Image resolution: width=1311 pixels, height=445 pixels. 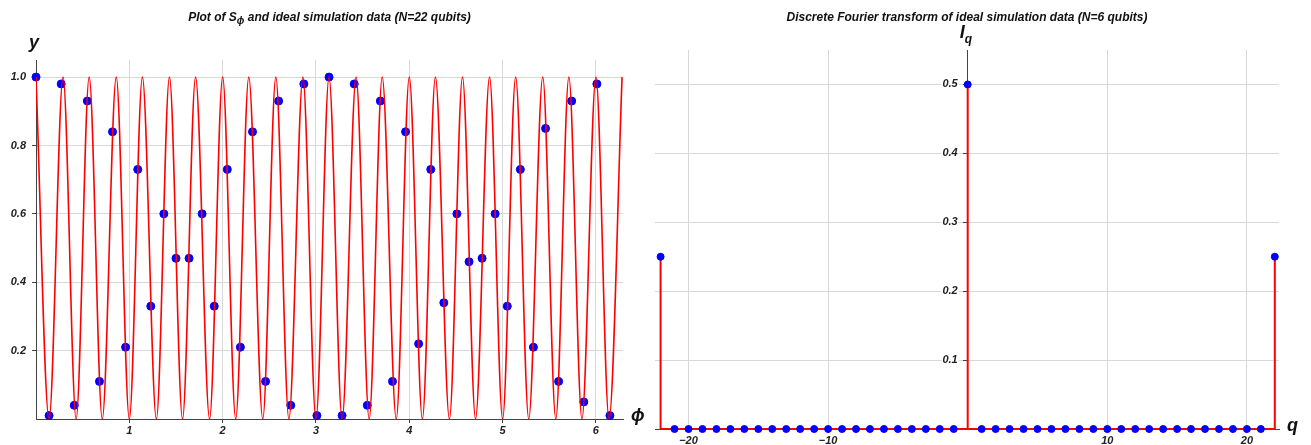 I want to click on x-tick-label: 5, so click(x=503, y=429).